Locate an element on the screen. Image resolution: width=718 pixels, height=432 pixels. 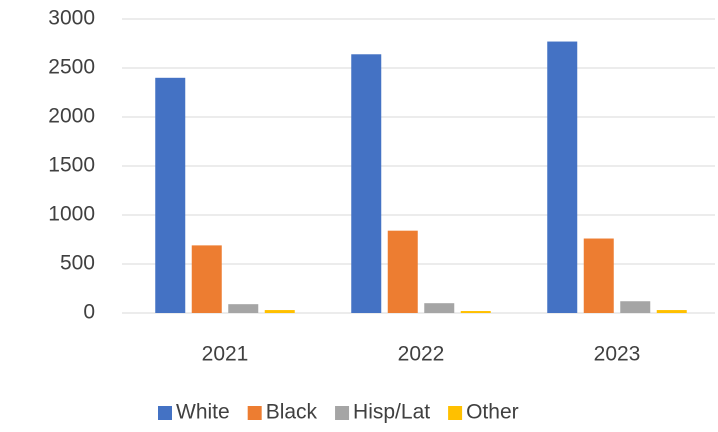
y-tick-label: 1000 is located at coordinates (71, 214).